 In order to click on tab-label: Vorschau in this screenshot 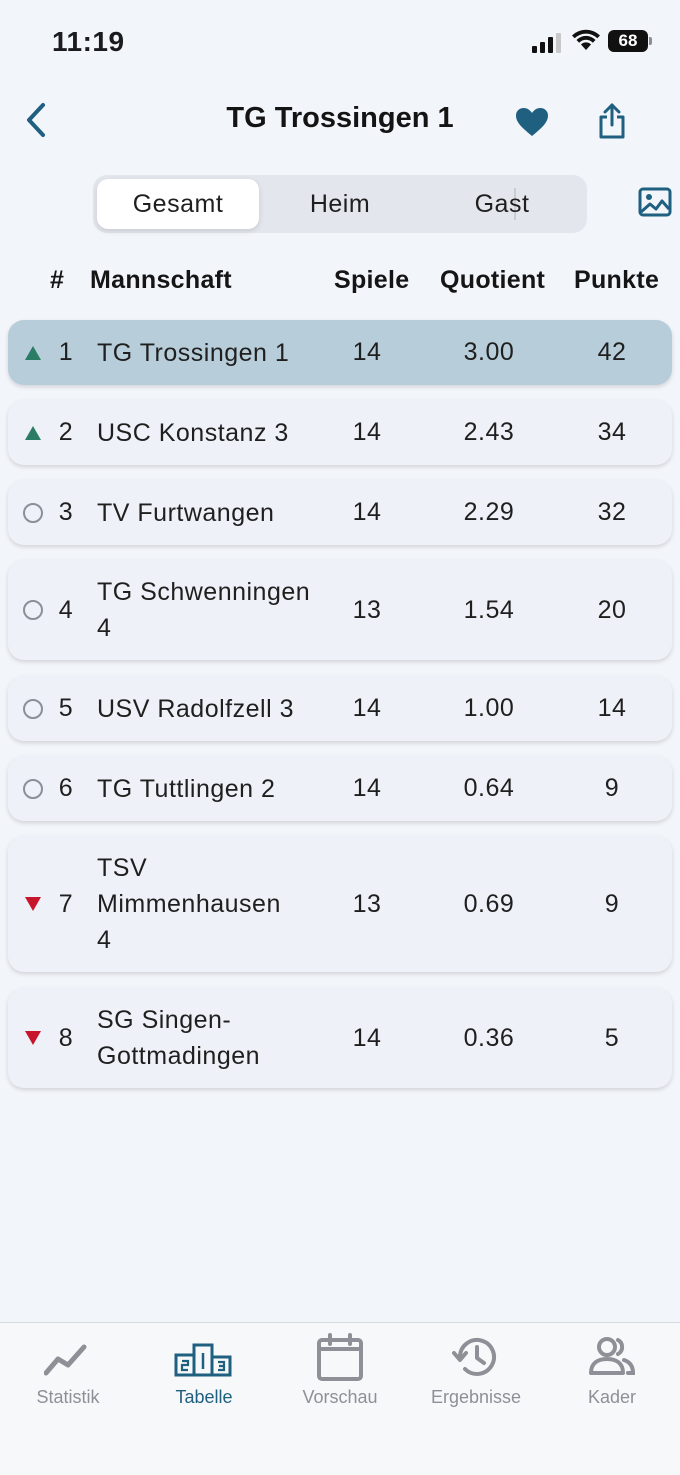, I will do `click(340, 1397)`.